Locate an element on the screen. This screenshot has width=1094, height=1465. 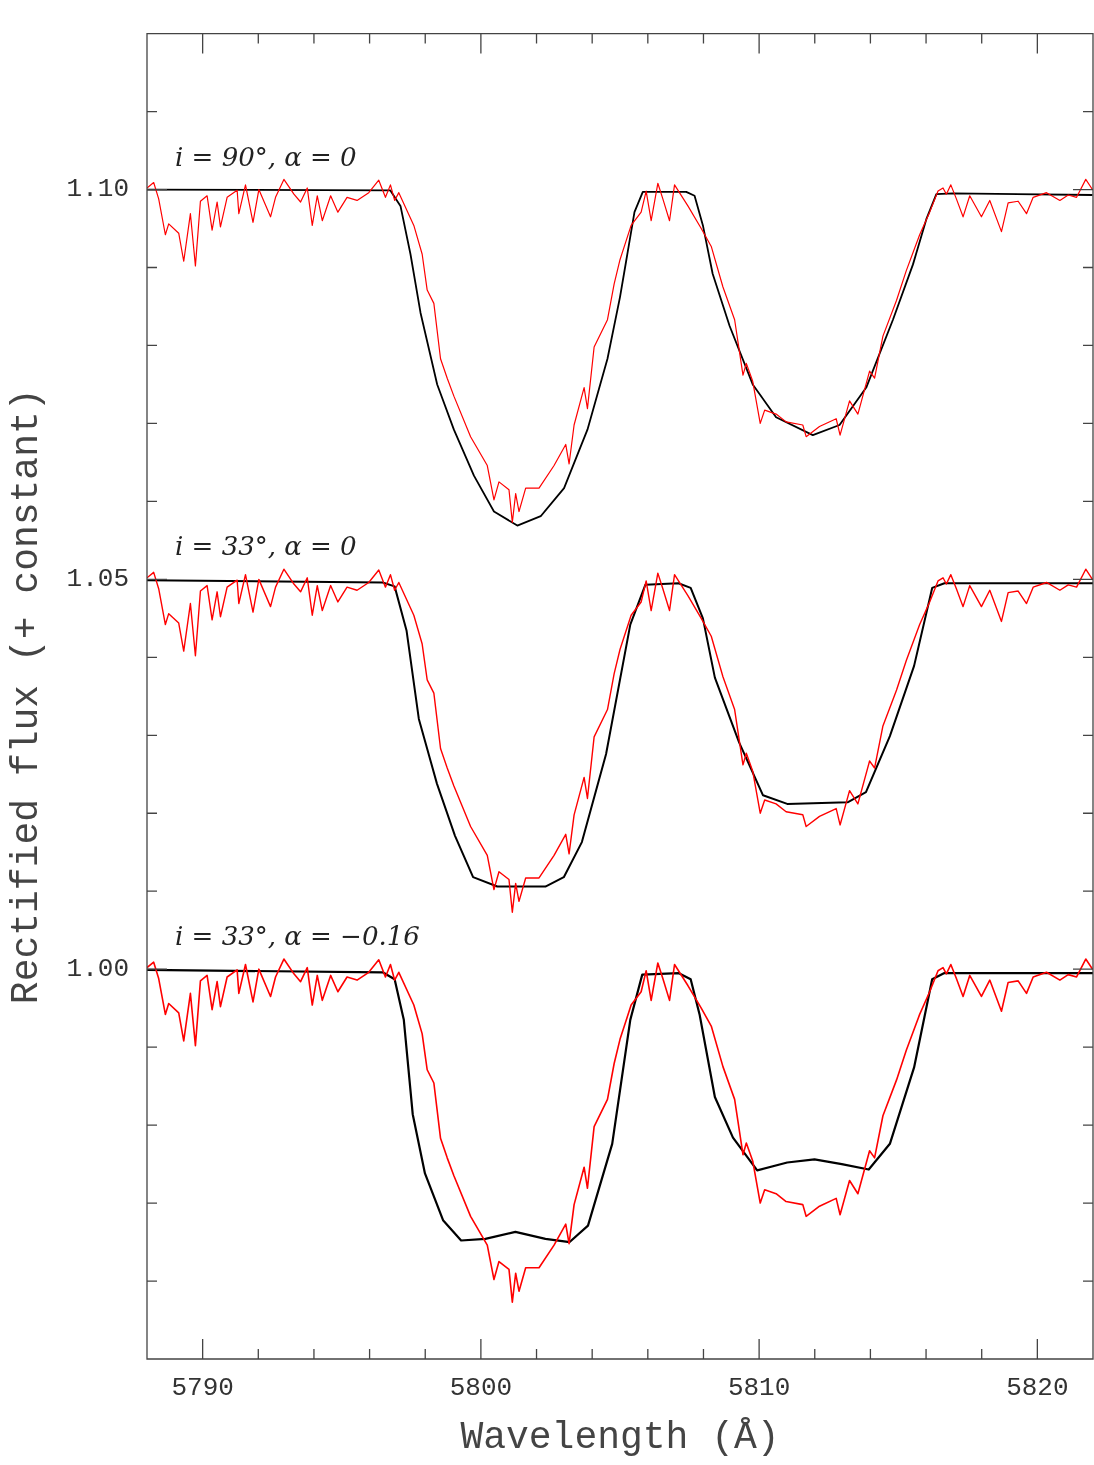
y-axis-title: Rectified flux (+ constant) is located at coordinates (26, 696).